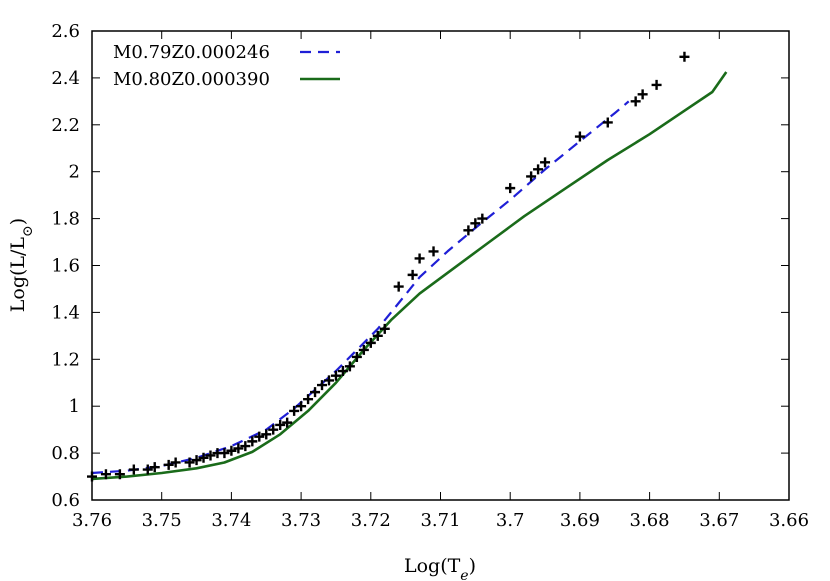 The width and height of the screenshot is (830, 581). I want to click on x-tick-label: 3.68, so click(650, 520).